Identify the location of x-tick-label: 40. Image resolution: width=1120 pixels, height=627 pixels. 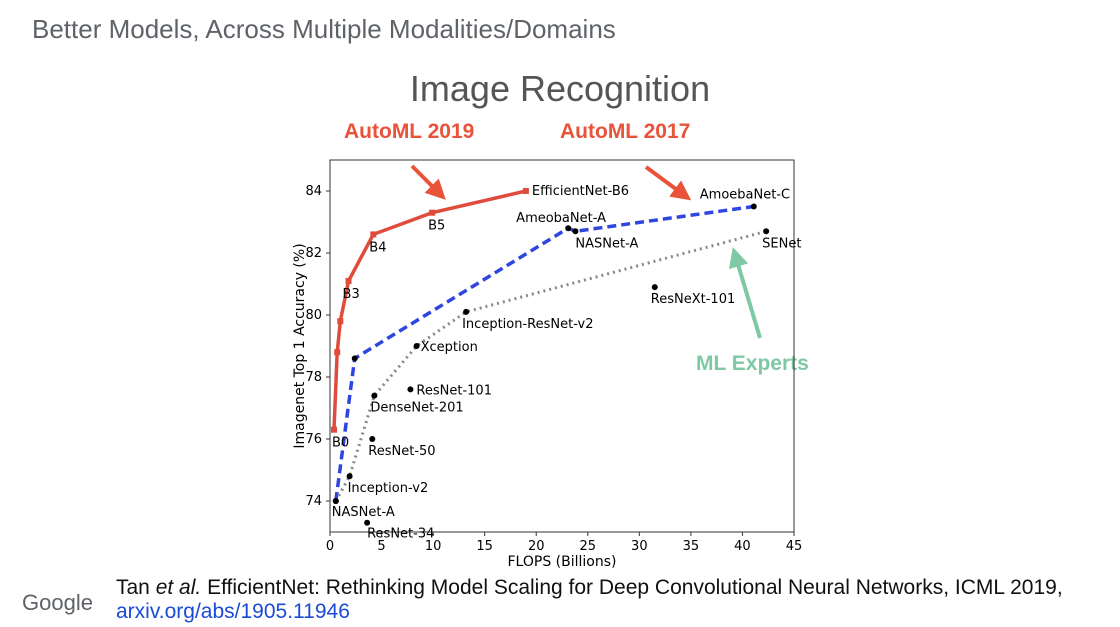
(742, 546).